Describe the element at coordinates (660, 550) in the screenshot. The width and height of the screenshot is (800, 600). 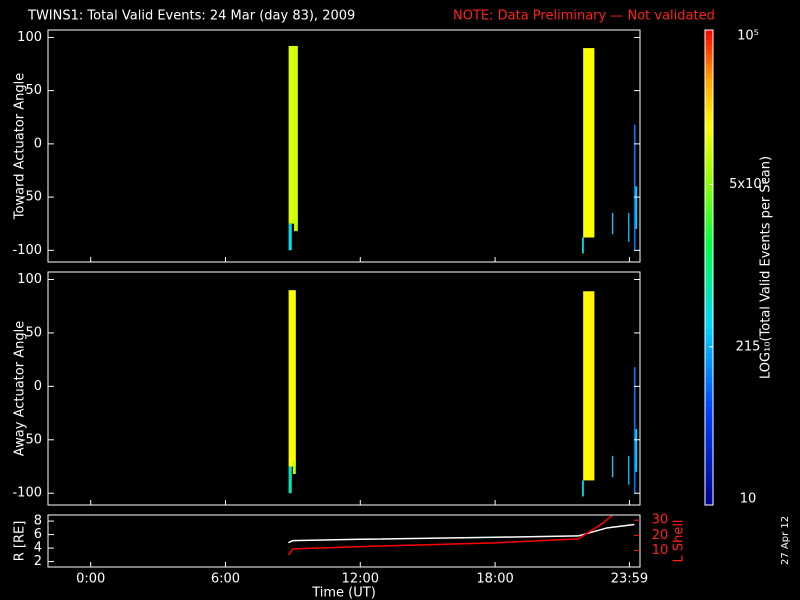
I see `y2-tick-label: 10` at that location.